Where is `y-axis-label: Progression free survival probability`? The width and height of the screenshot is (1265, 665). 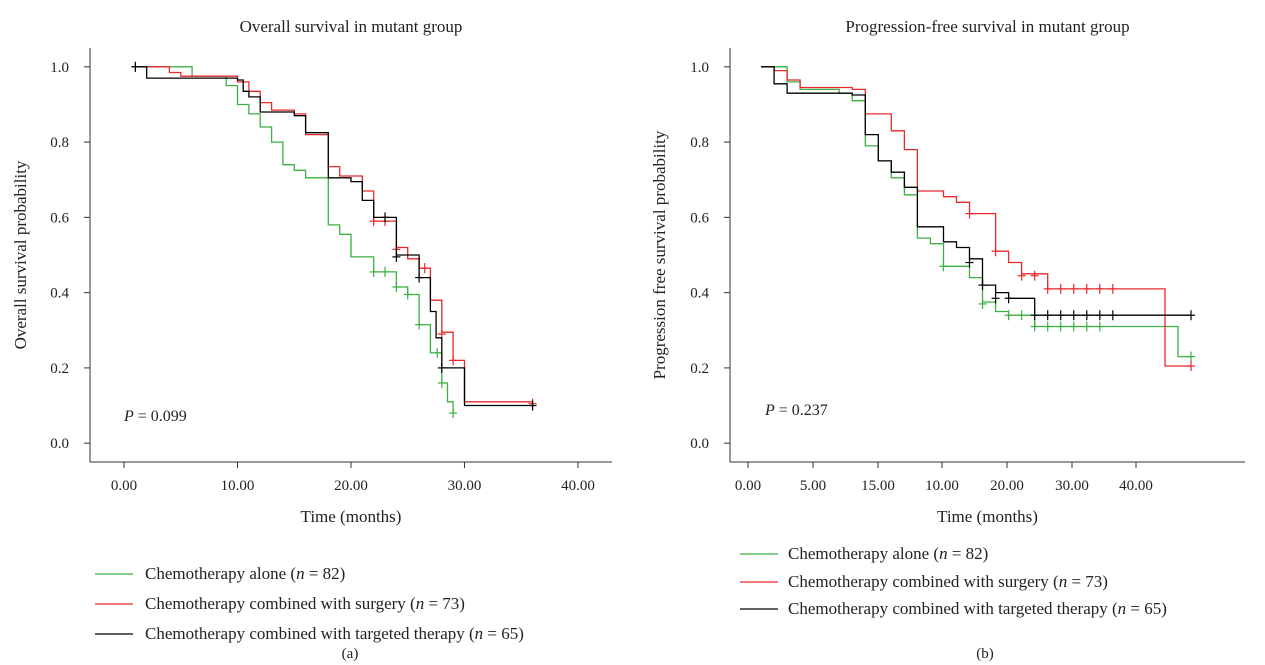
y-axis-label: Progression free survival probability is located at coordinates (659, 254).